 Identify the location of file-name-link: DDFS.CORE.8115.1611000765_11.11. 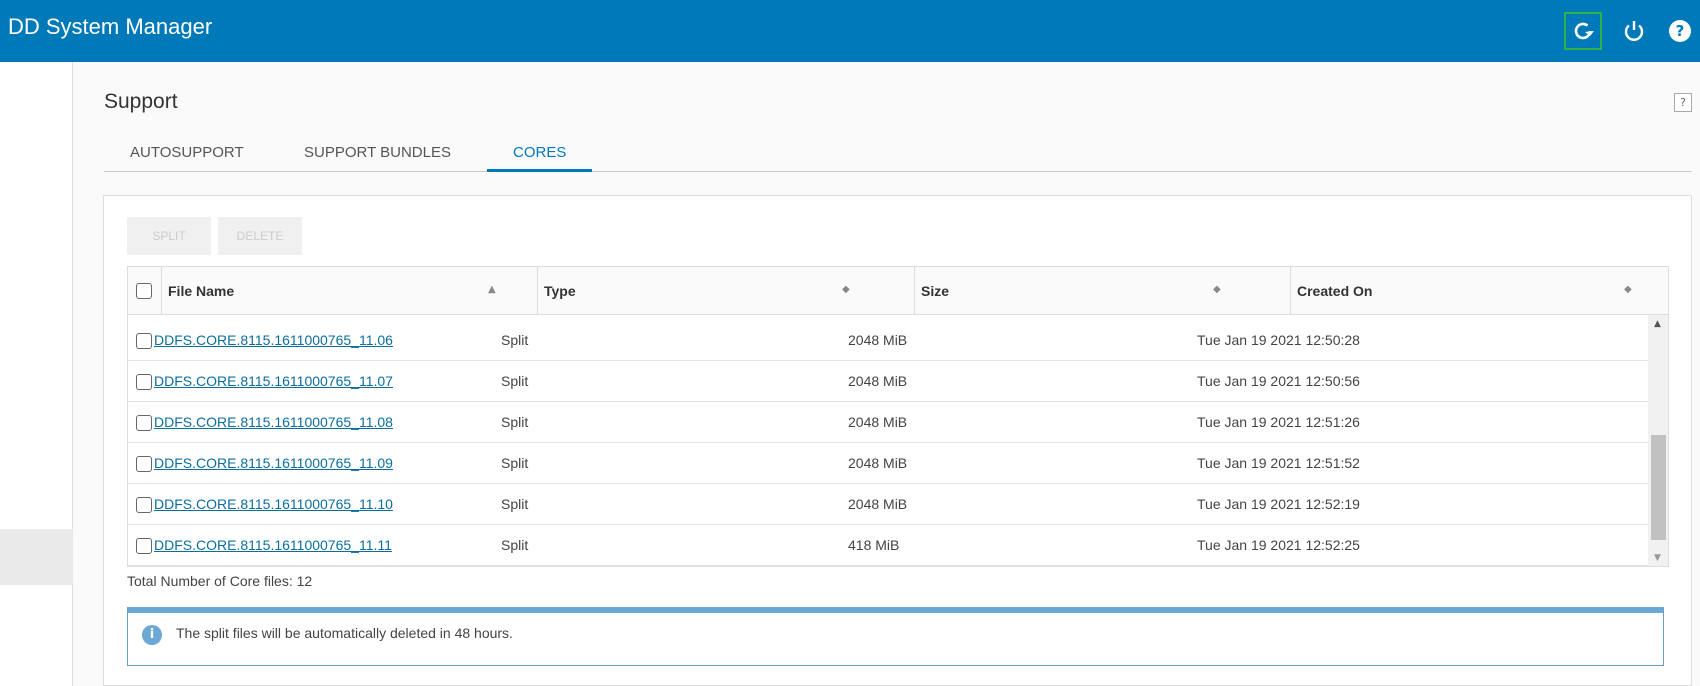
(273, 545).